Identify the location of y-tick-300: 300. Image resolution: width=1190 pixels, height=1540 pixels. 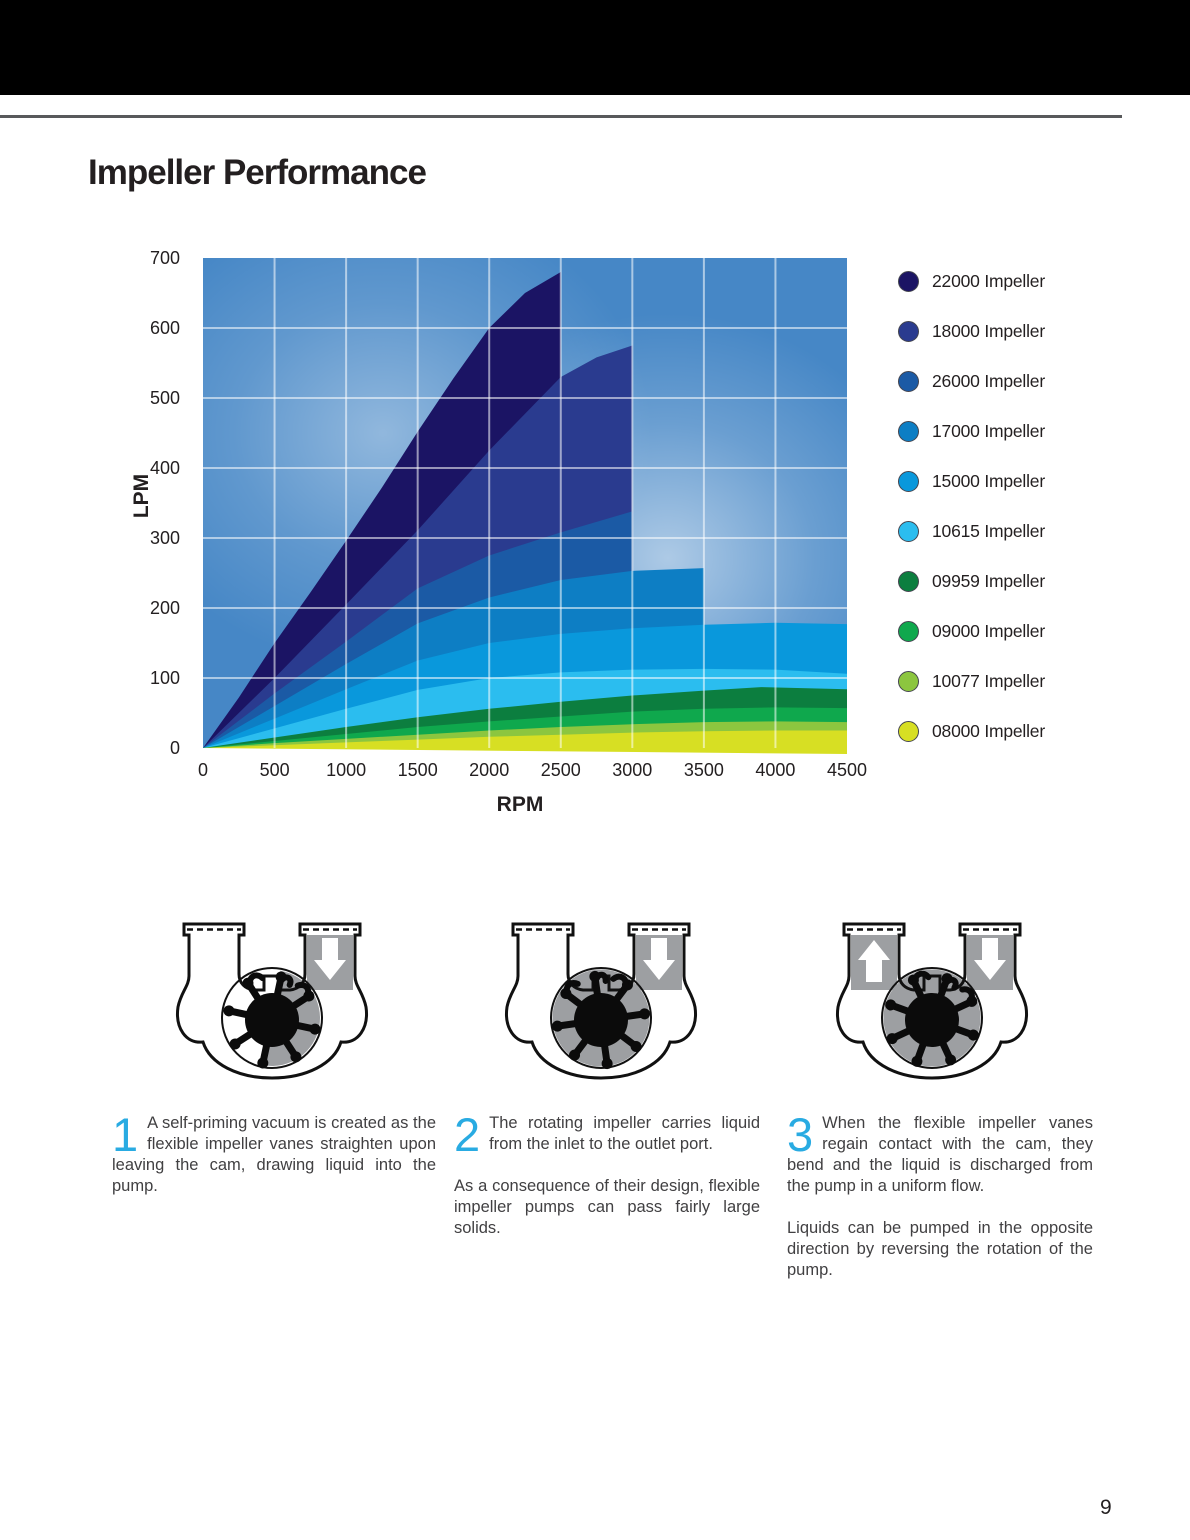
(164, 538).